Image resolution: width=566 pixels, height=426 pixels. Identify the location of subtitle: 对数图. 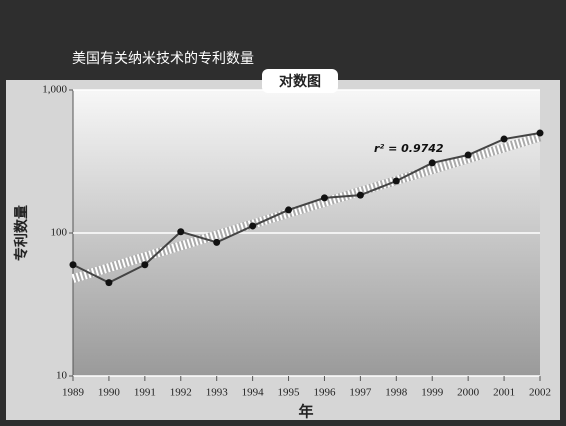
(300, 81).